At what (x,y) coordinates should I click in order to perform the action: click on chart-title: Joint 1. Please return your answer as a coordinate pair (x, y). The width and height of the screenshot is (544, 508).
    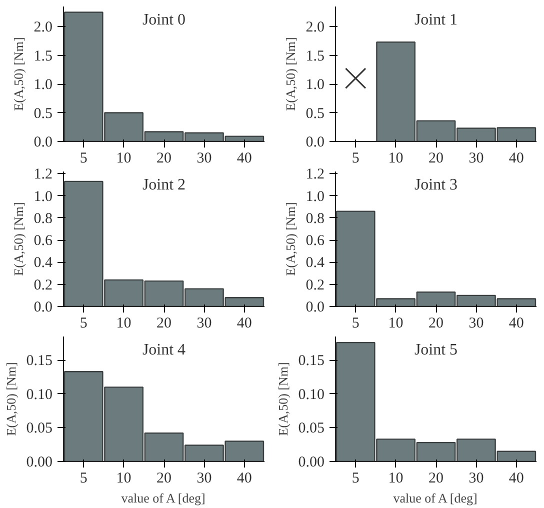
    Looking at the image, I should click on (436, 20).